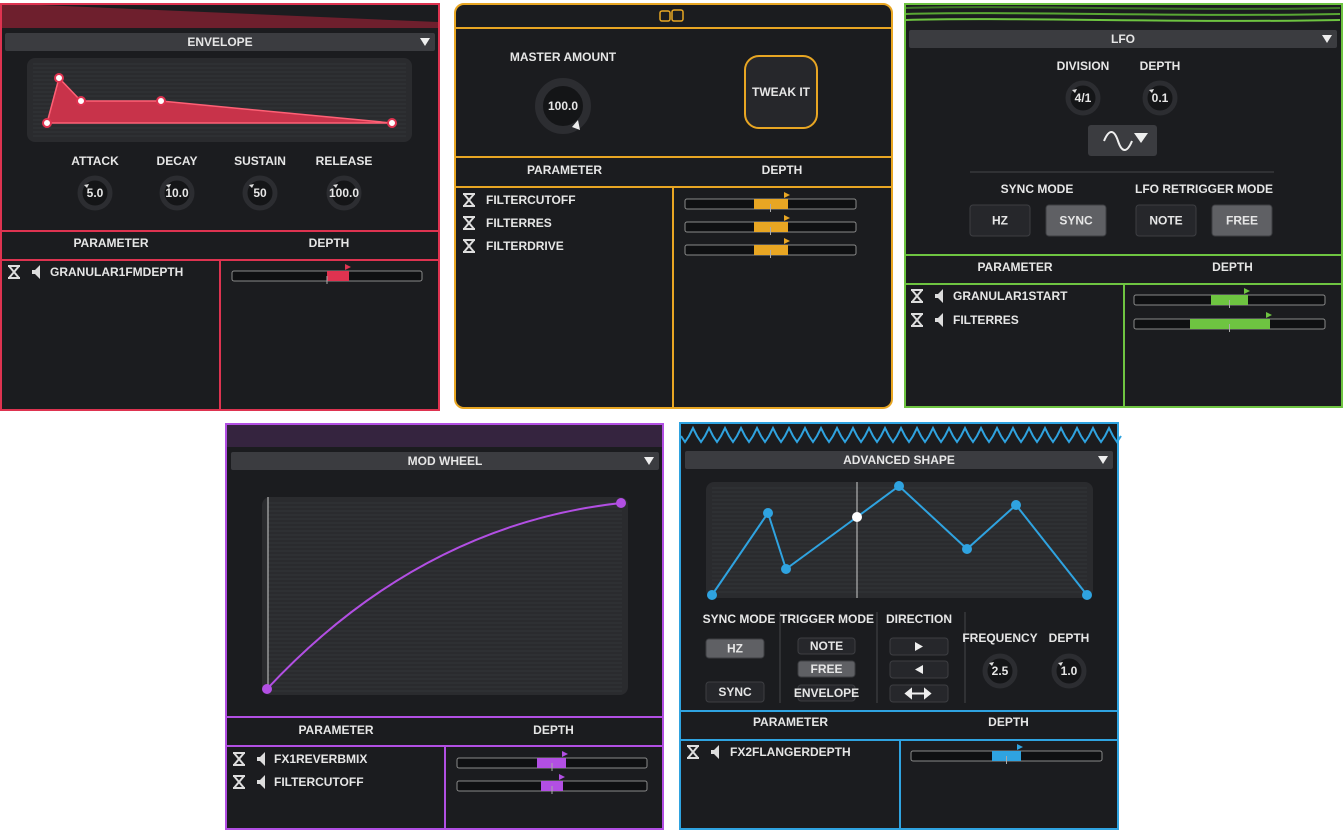 The height and width of the screenshot is (831, 1343). I want to click on knob-label: SUSTAIN, so click(260, 161).